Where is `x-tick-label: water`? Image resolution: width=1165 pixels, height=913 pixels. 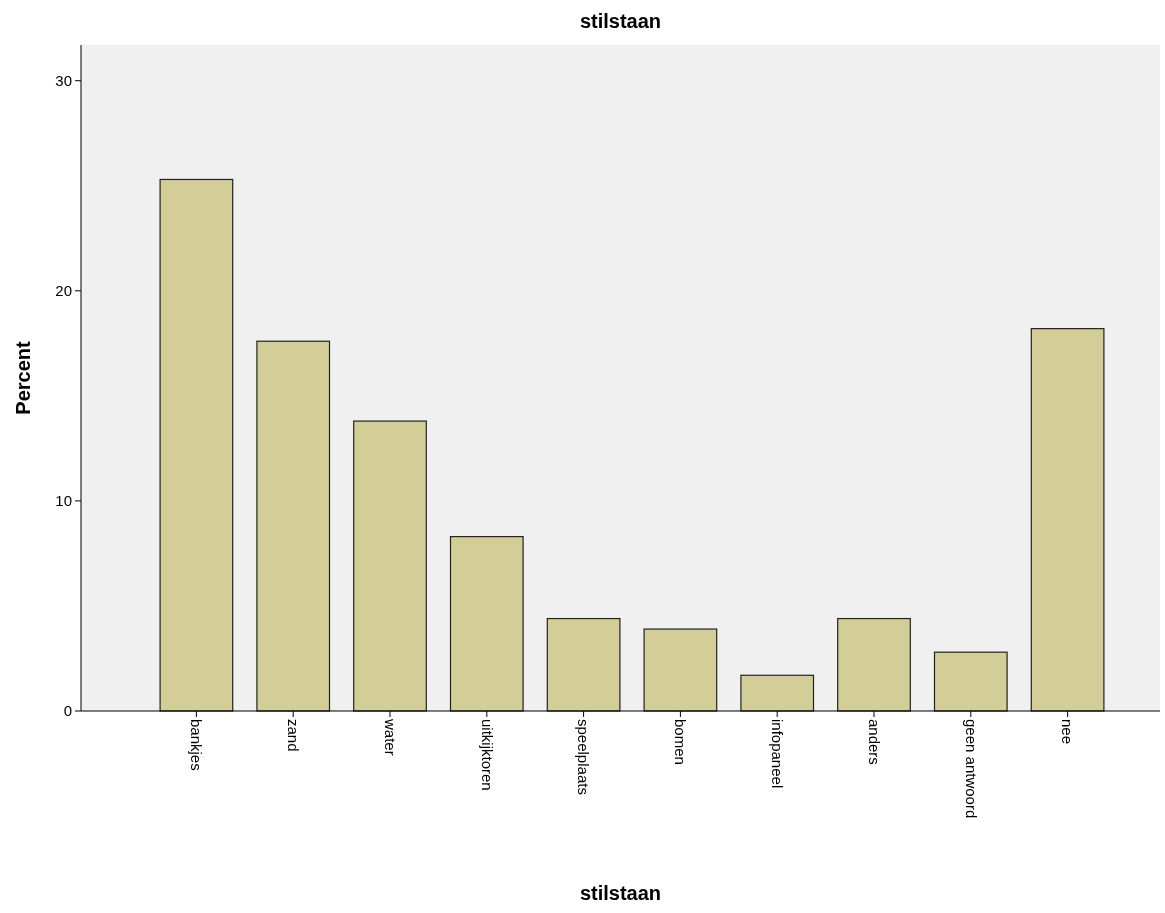
x-tick-label: water is located at coordinates (390, 737).